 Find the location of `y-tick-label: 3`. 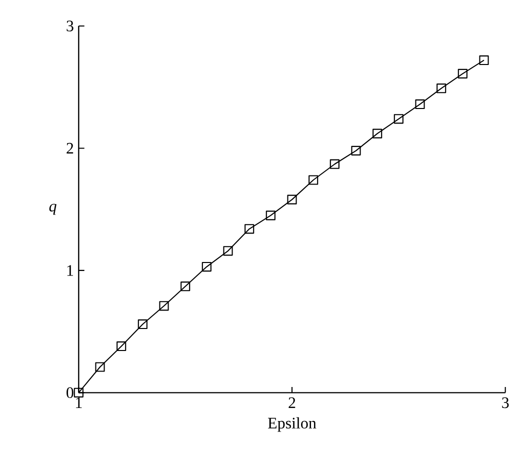

y-tick-label: 3 is located at coordinates (70, 26).